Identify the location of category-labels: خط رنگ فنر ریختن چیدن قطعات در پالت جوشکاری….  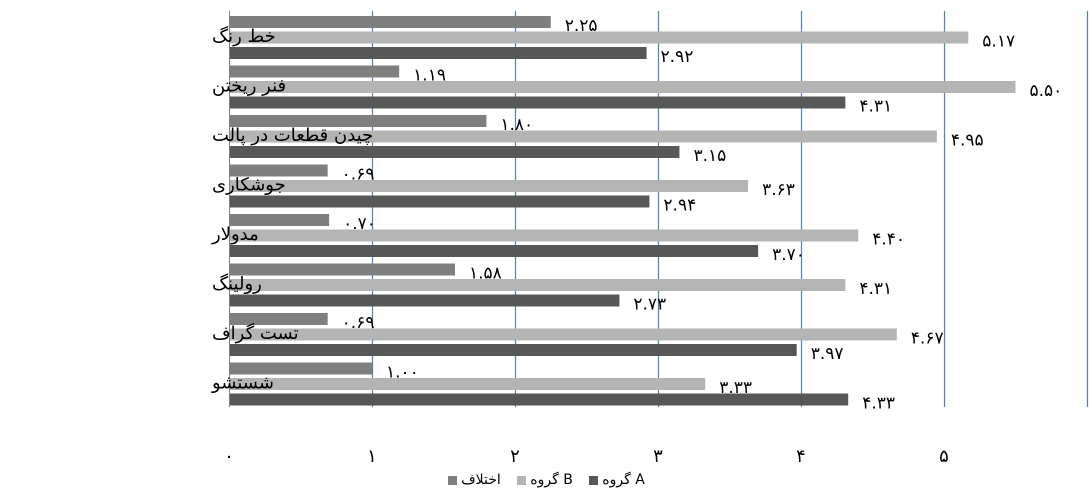
(292, 209).